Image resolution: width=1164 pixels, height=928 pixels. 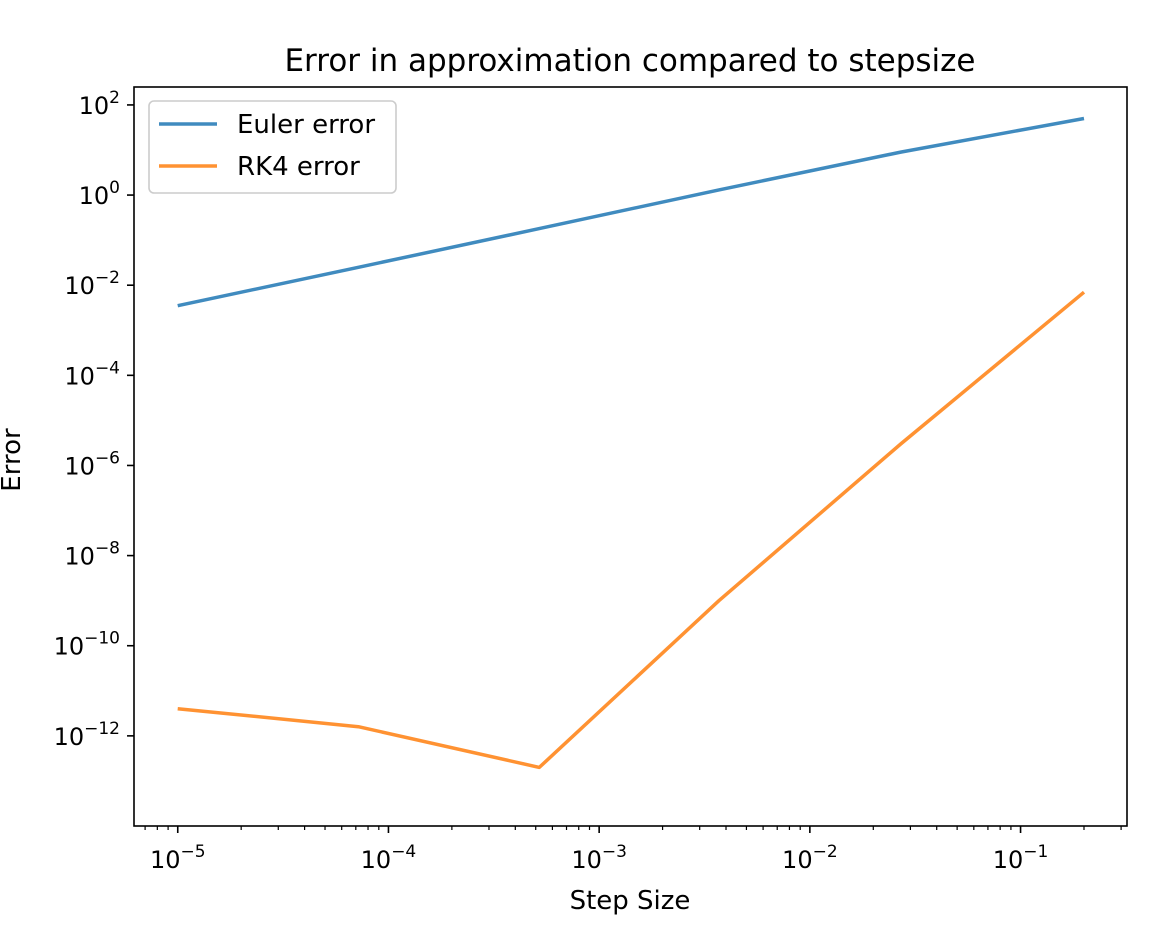 What do you see at coordinates (92, 464) in the screenshot?
I see `y-tick-label: 10⁻⁶` at bounding box center [92, 464].